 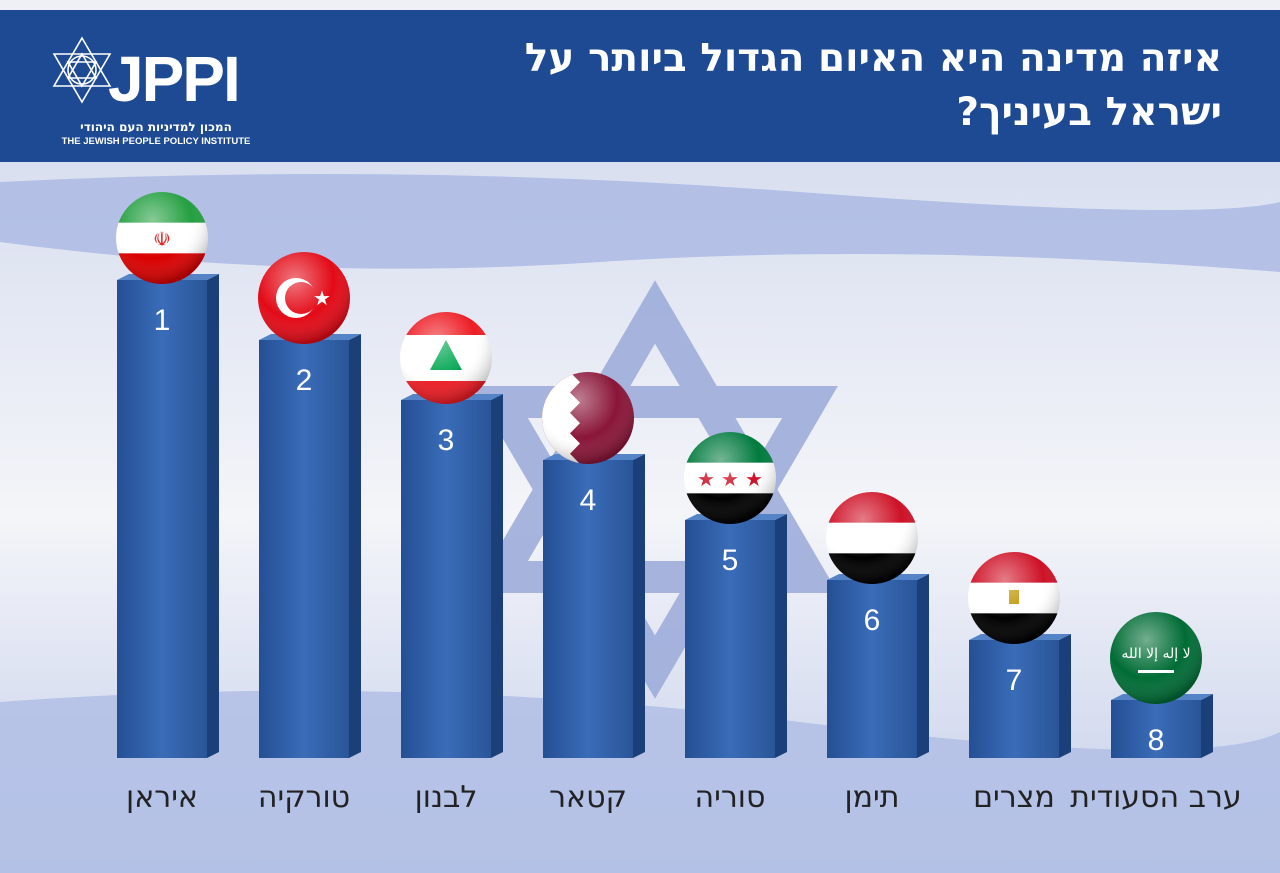 What do you see at coordinates (1156, 658) in the screenshot?
I see `saudi-arabia-flag-icon: ﻻ إله إلا الله` at bounding box center [1156, 658].